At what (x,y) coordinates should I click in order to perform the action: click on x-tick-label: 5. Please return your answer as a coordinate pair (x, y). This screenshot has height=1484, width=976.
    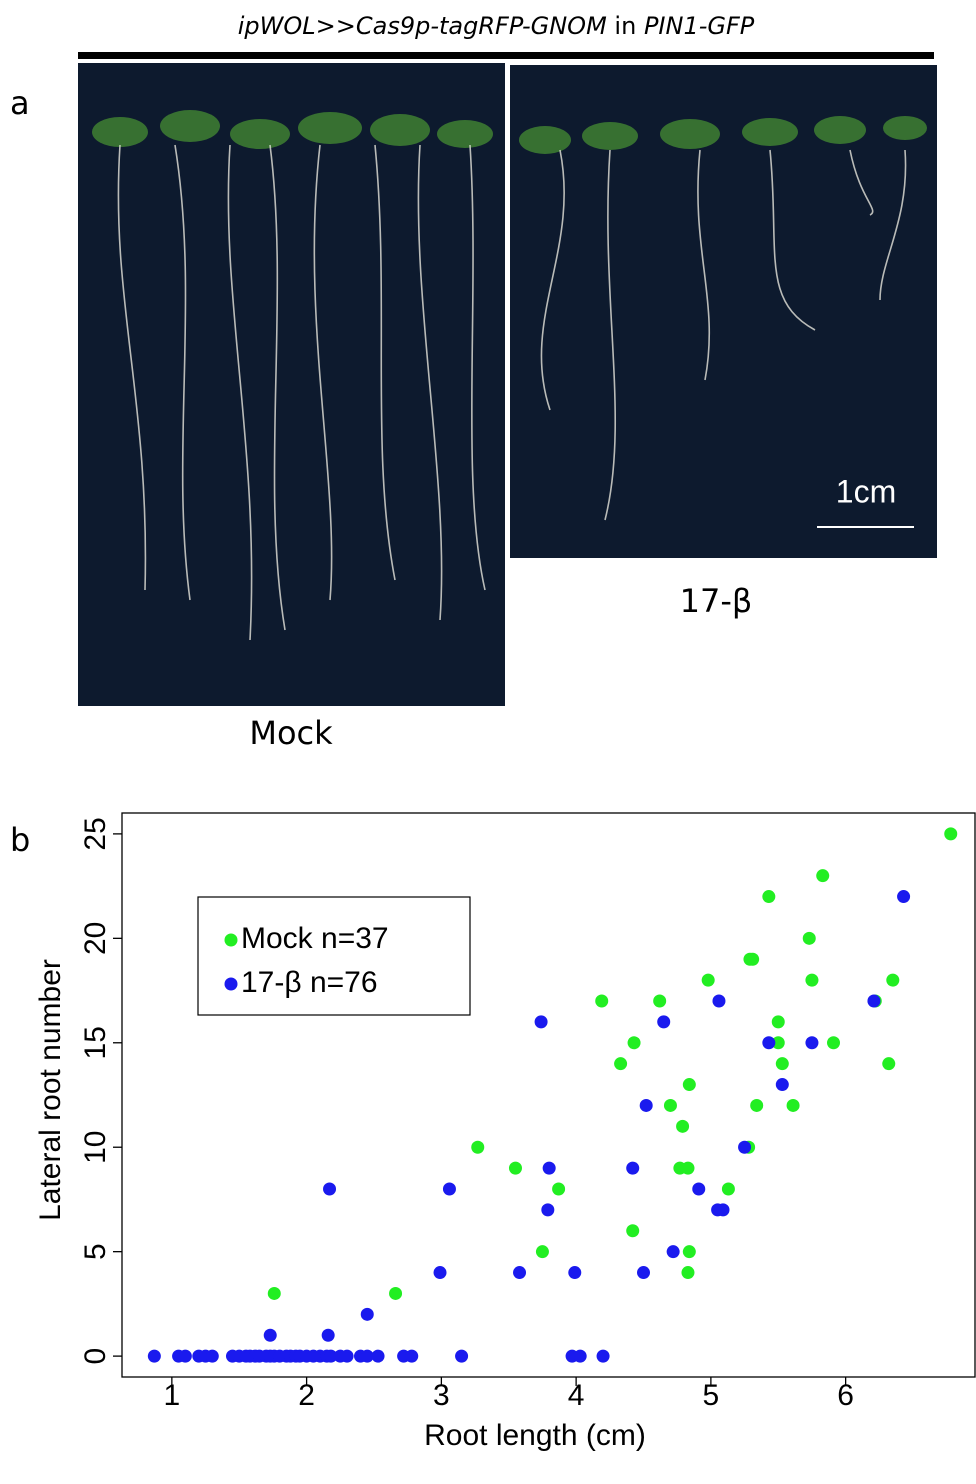
    Looking at the image, I should click on (711, 1395).